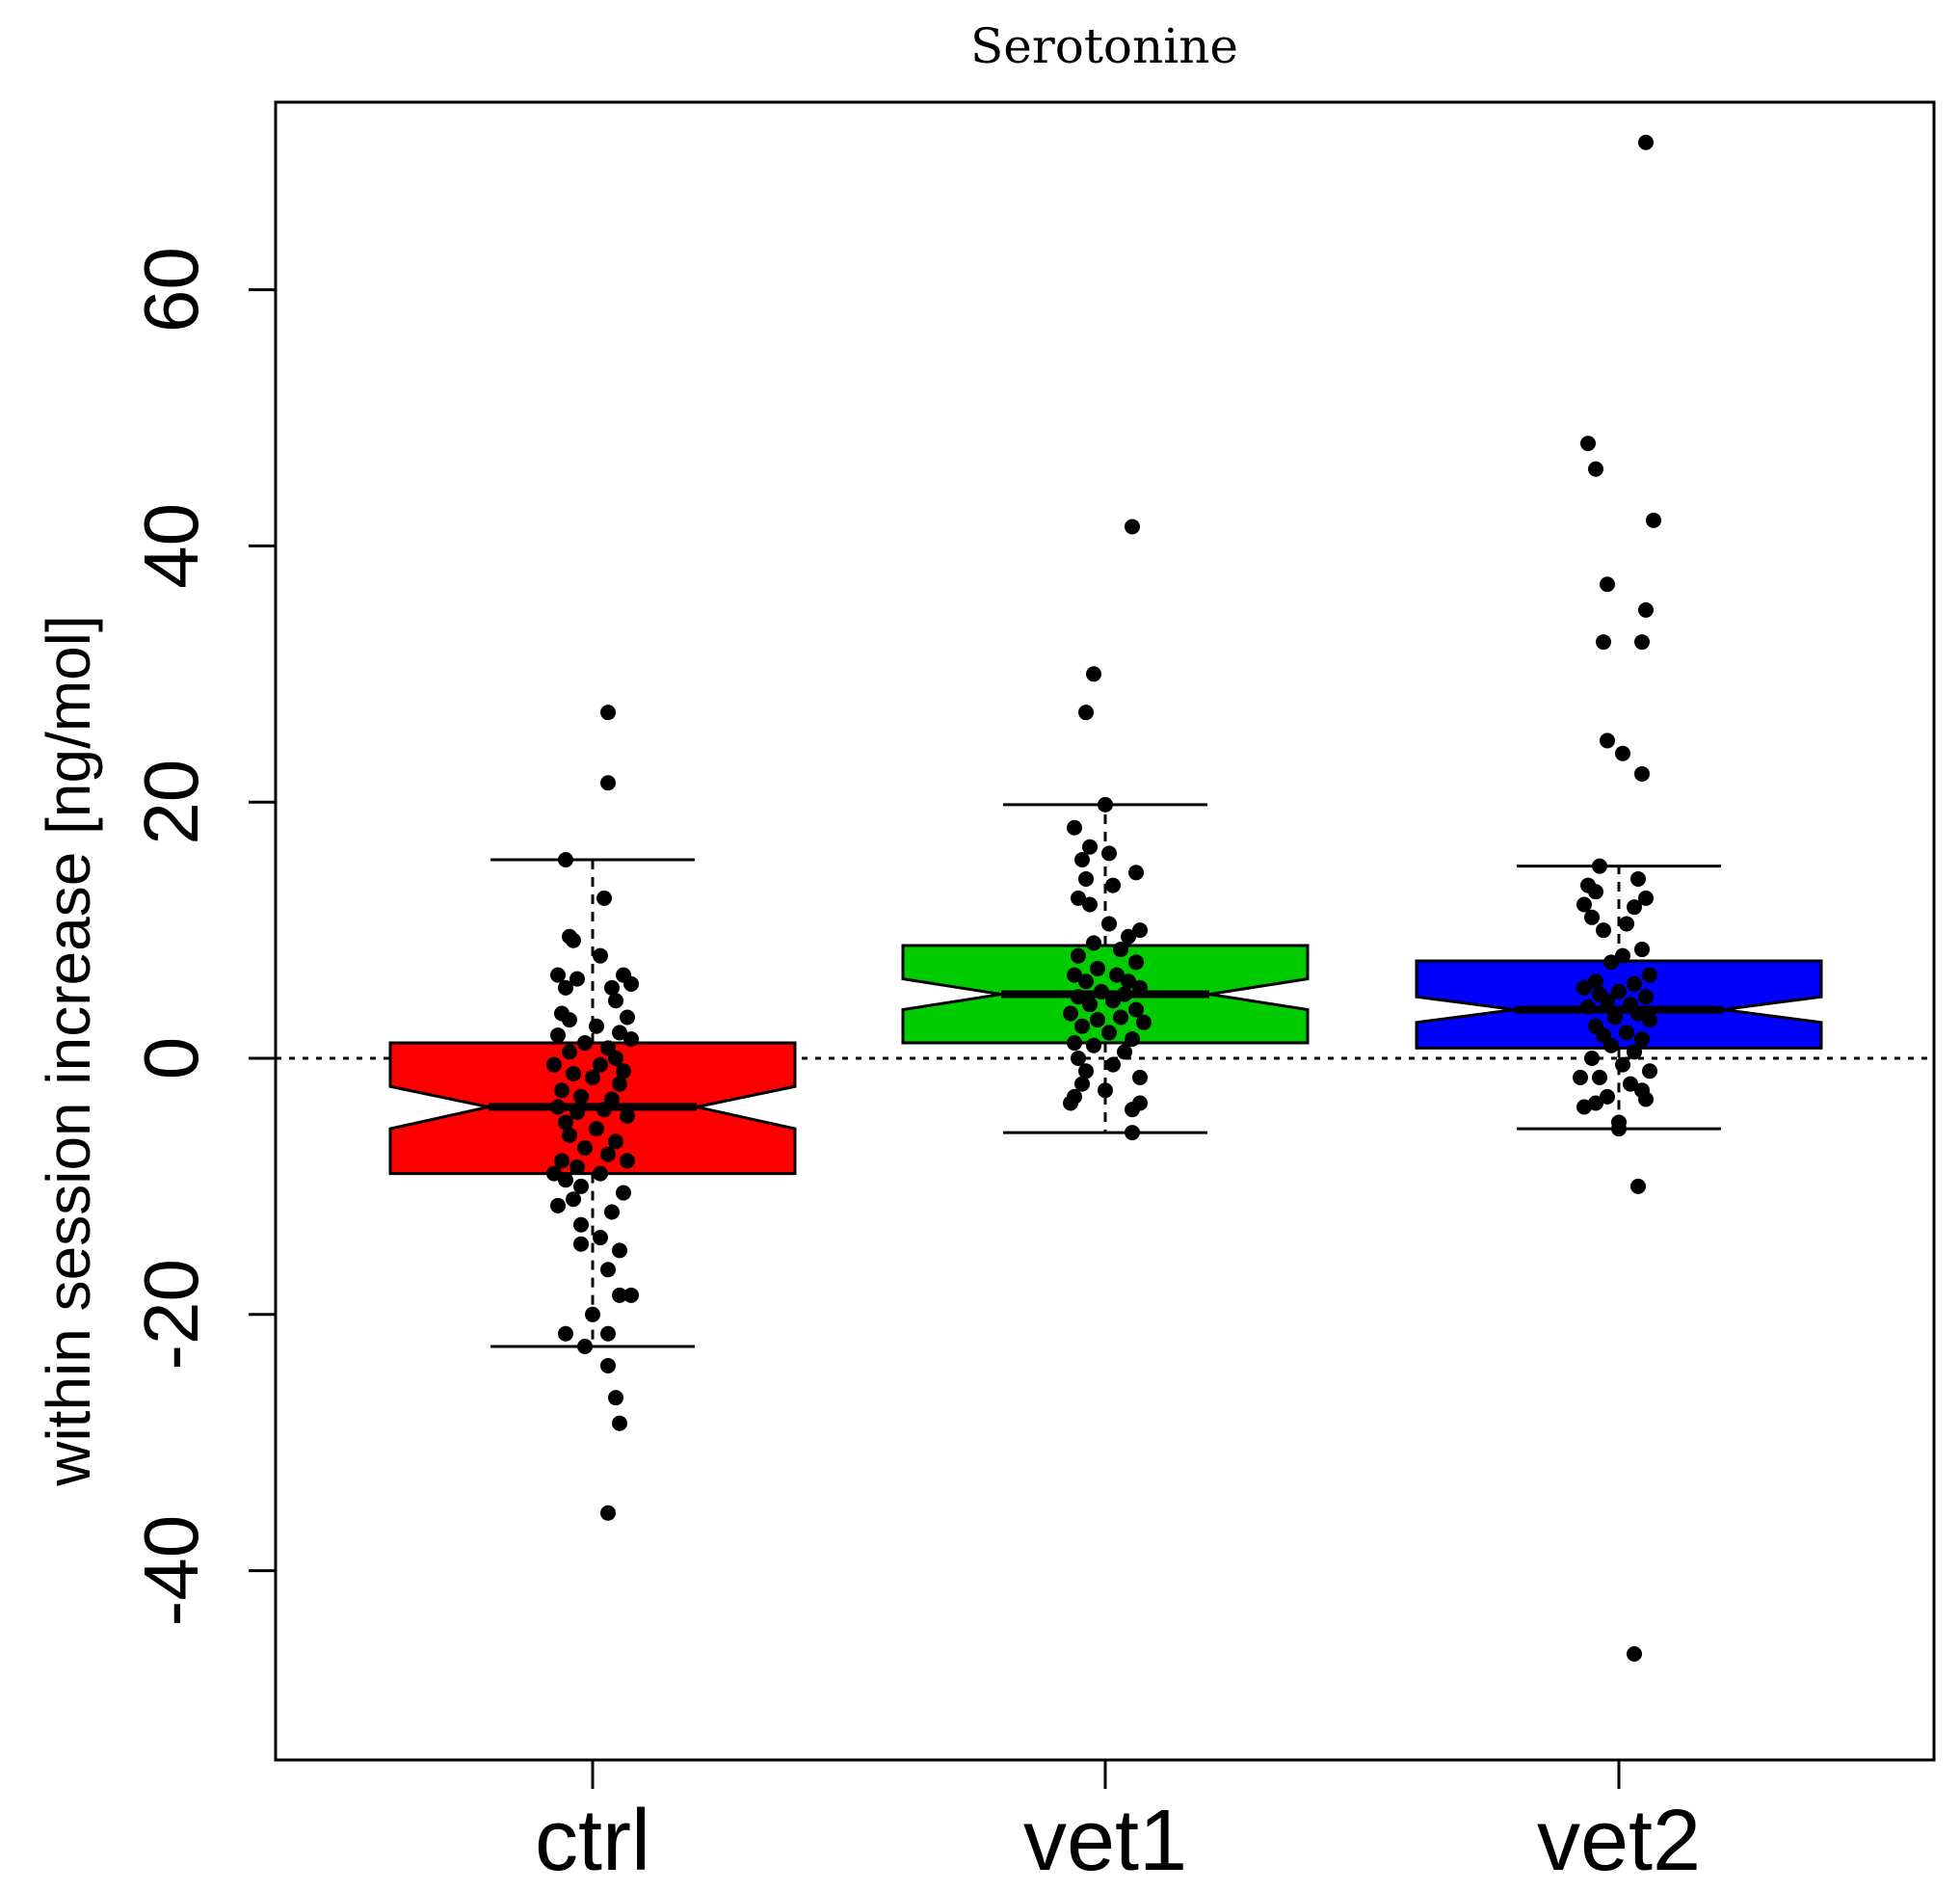 The height and width of the screenshot is (1892, 1960). What do you see at coordinates (171, 1315) in the screenshot?
I see `y-tick-label: -20` at bounding box center [171, 1315].